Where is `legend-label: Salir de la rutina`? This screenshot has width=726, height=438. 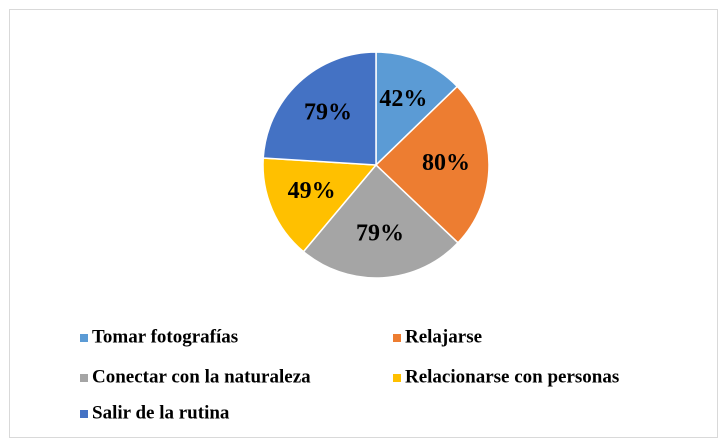 legend-label: Salir de la rutina is located at coordinates (161, 412).